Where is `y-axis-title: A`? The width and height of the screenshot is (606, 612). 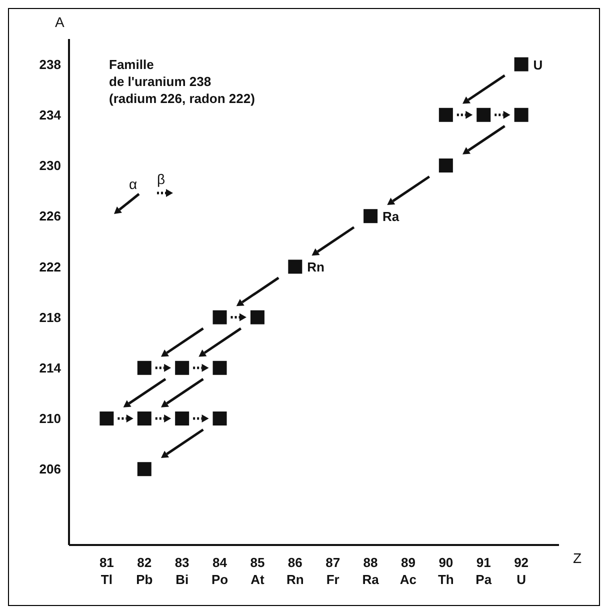 y-axis-title: A is located at coordinates (60, 22).